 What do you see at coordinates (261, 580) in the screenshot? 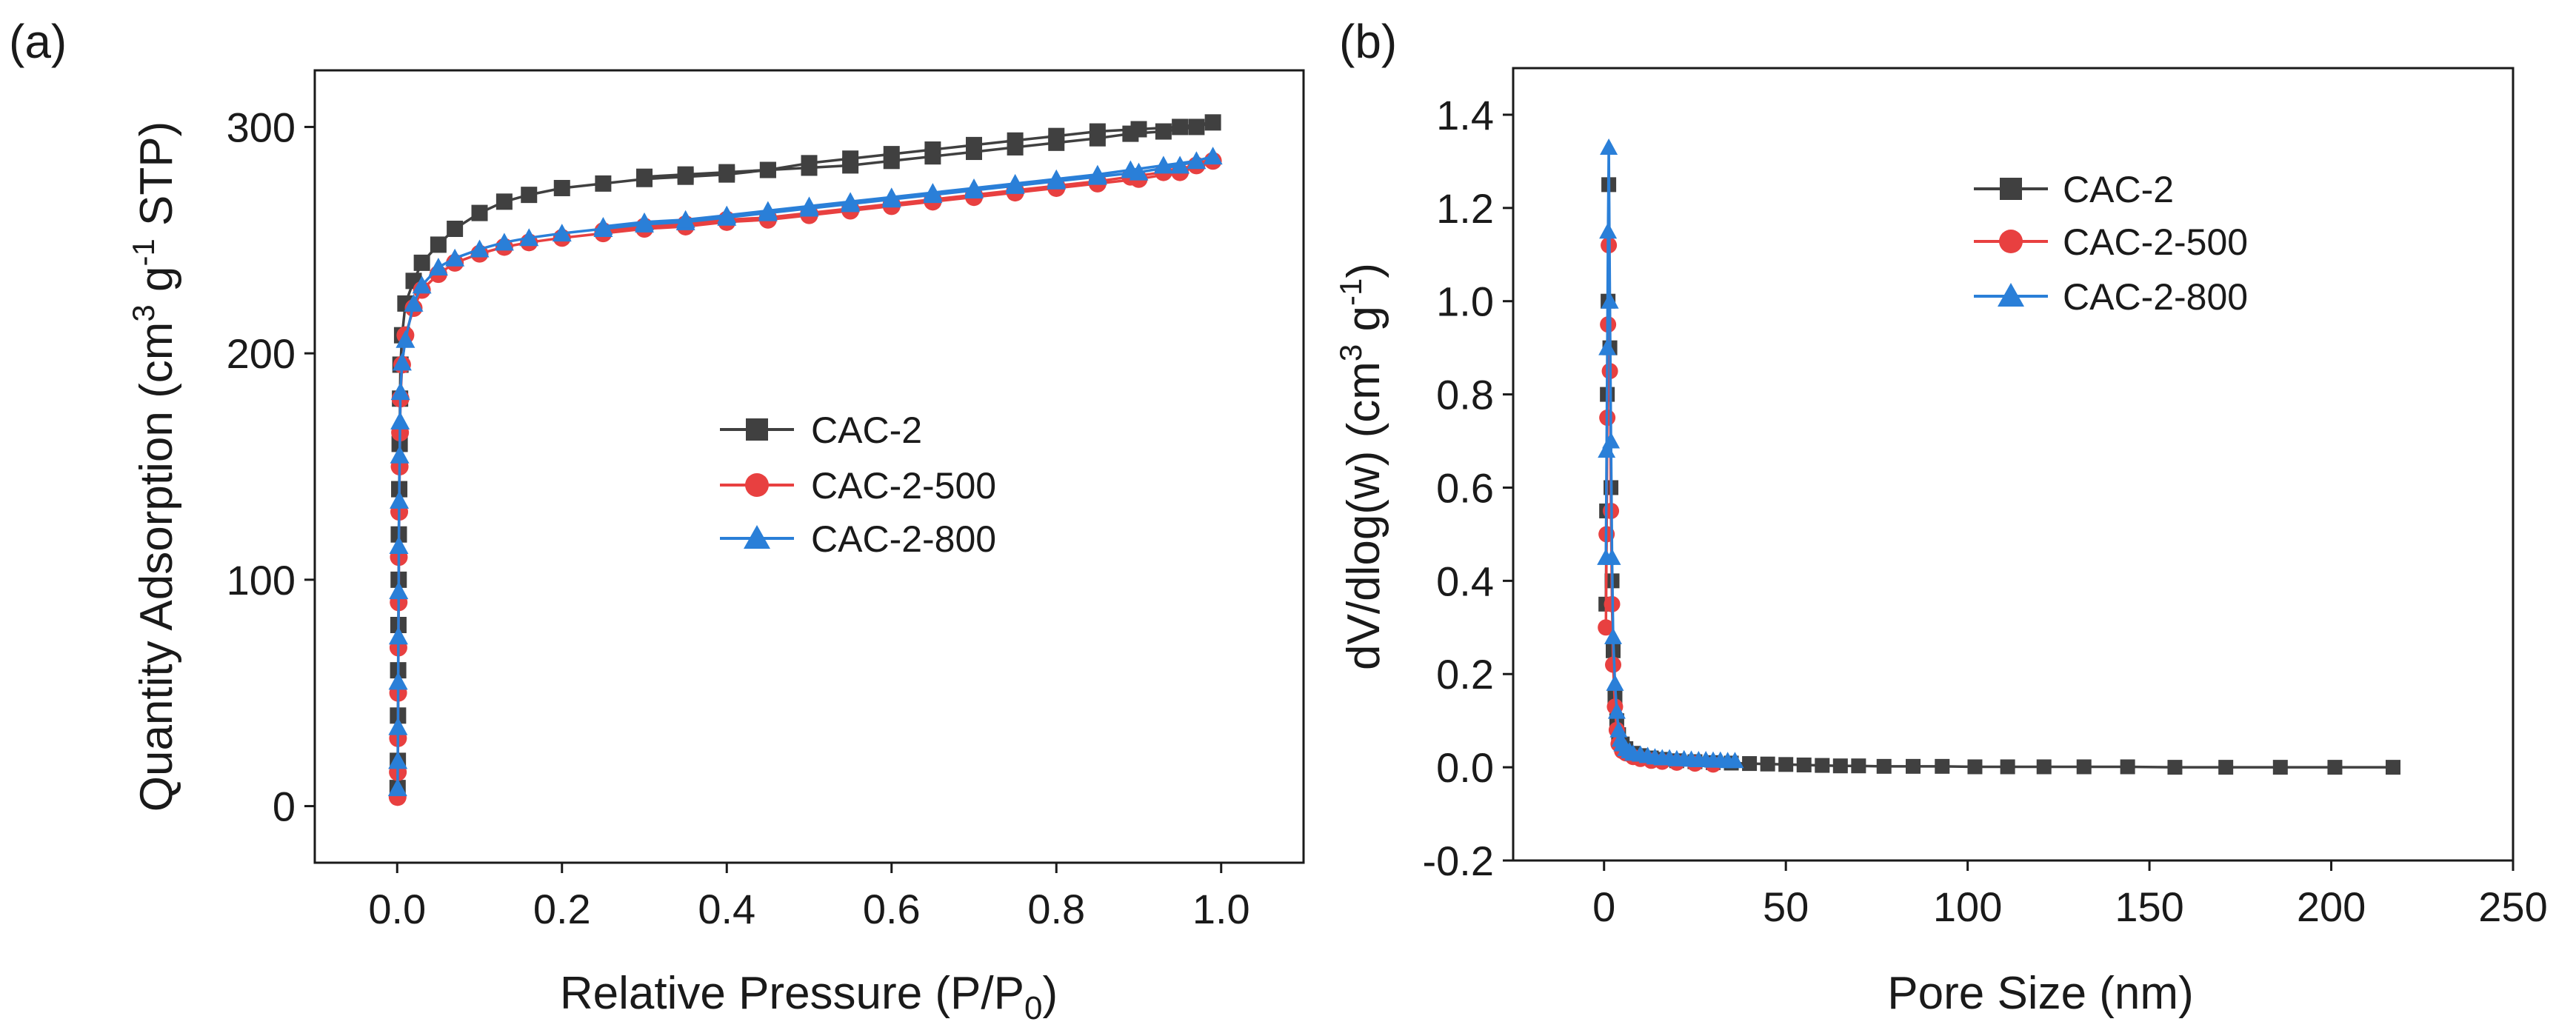
I see `y-tick-label: 100` at bounding box center [261, 580].